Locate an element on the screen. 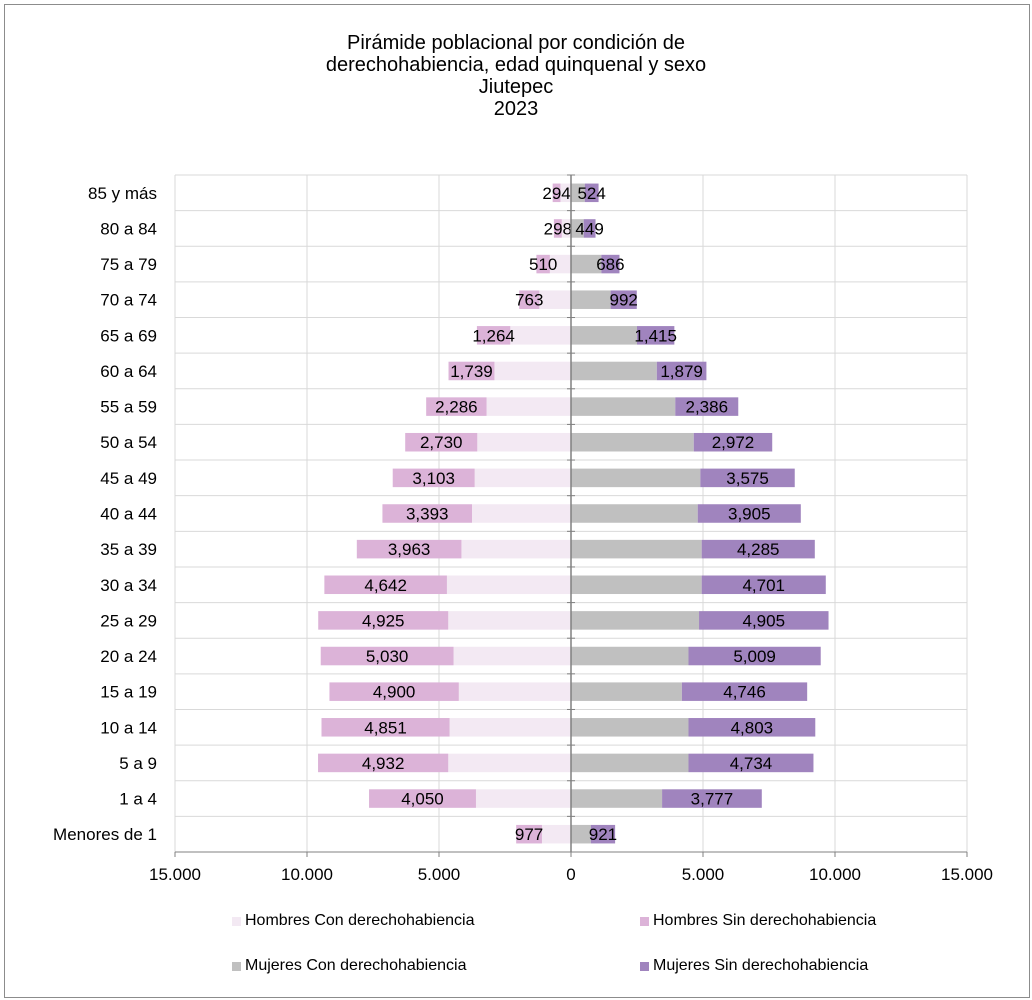  category-label-15: 10 a 14 is located at coordinates (128, 727).